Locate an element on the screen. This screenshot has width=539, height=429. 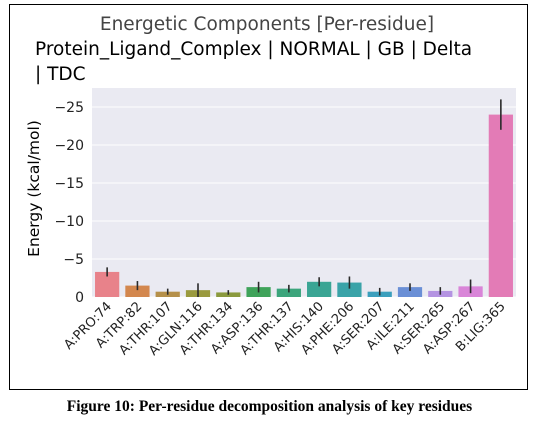
y-tick-labels: 0 −5 −10 −15 −20 −25 is located at coordinates (69, 203).